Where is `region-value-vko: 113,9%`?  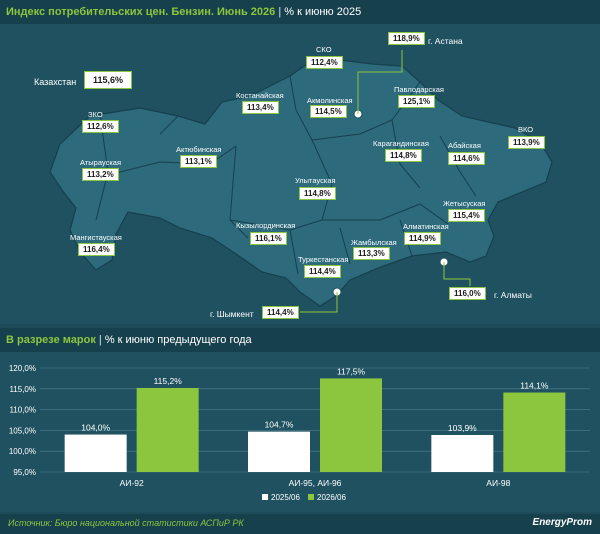 region-value-vko: 113,9% is located at coordinates (526, 142).